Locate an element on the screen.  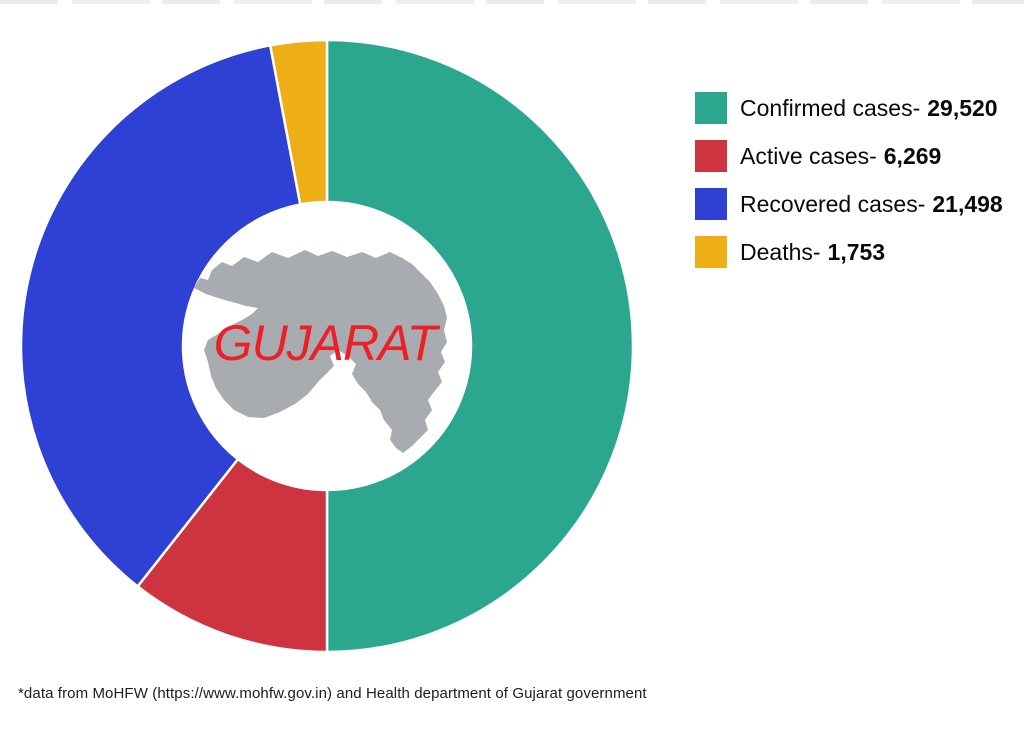
legend-swatch-recovered is located at coordinates (711, 204).